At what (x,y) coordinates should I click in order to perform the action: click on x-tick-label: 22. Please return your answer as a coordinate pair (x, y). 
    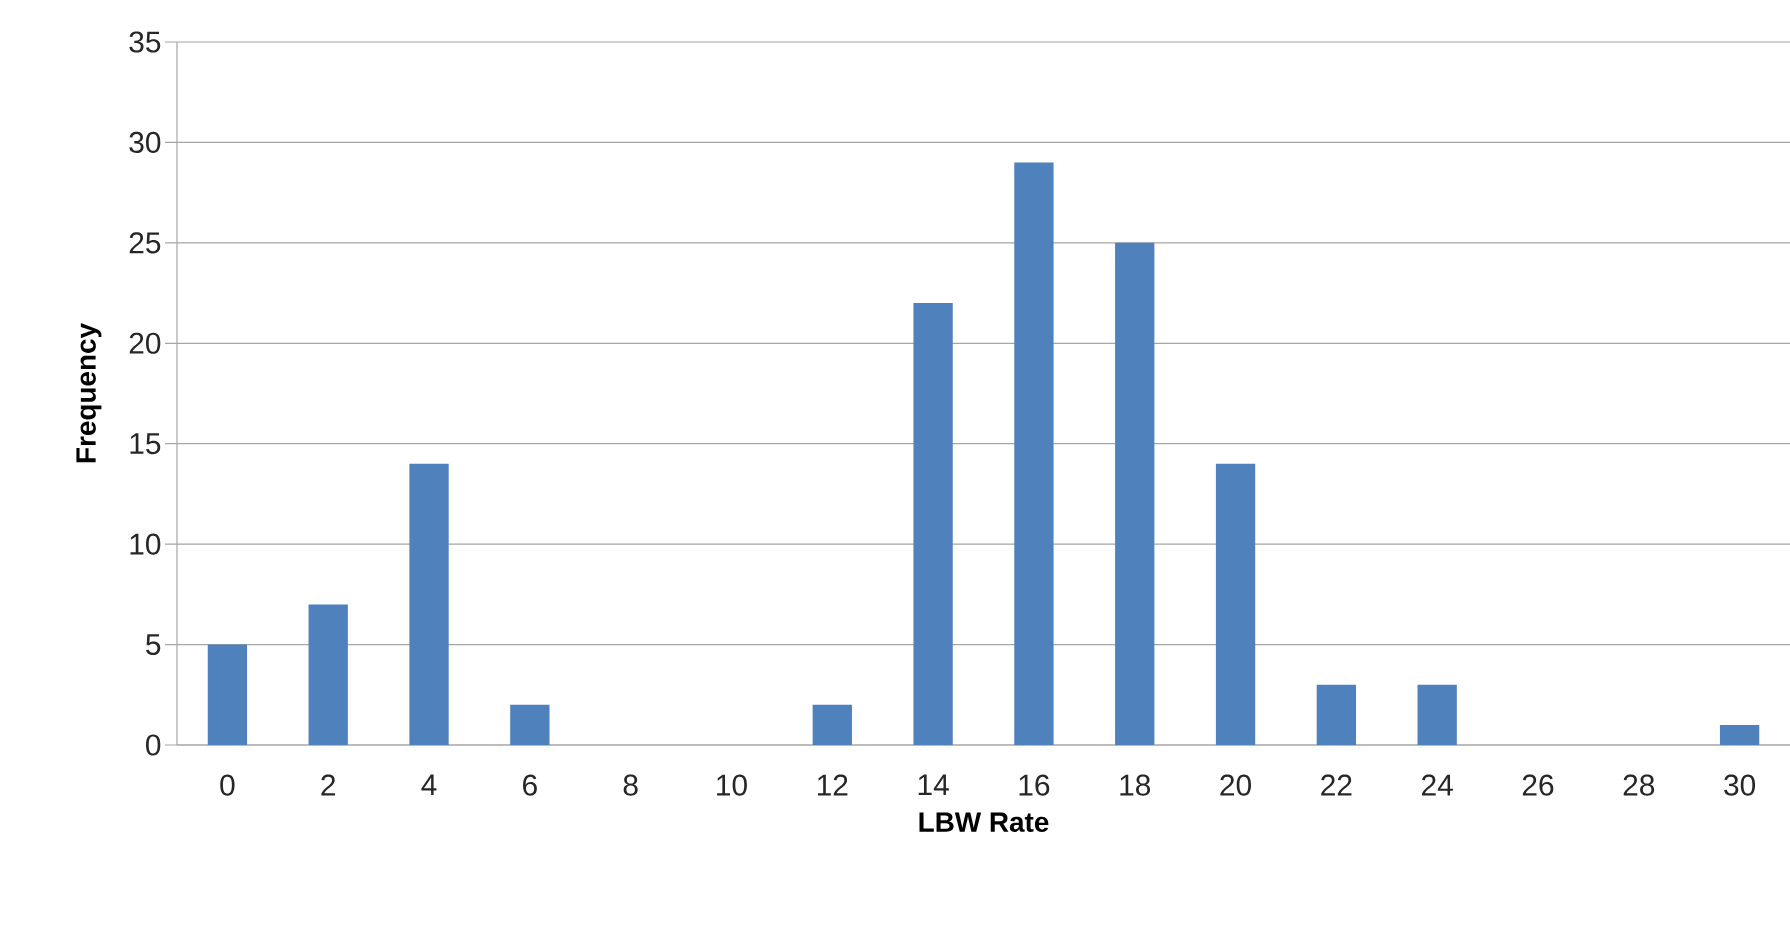
    Looking at the image, I should click on (1336, 785).